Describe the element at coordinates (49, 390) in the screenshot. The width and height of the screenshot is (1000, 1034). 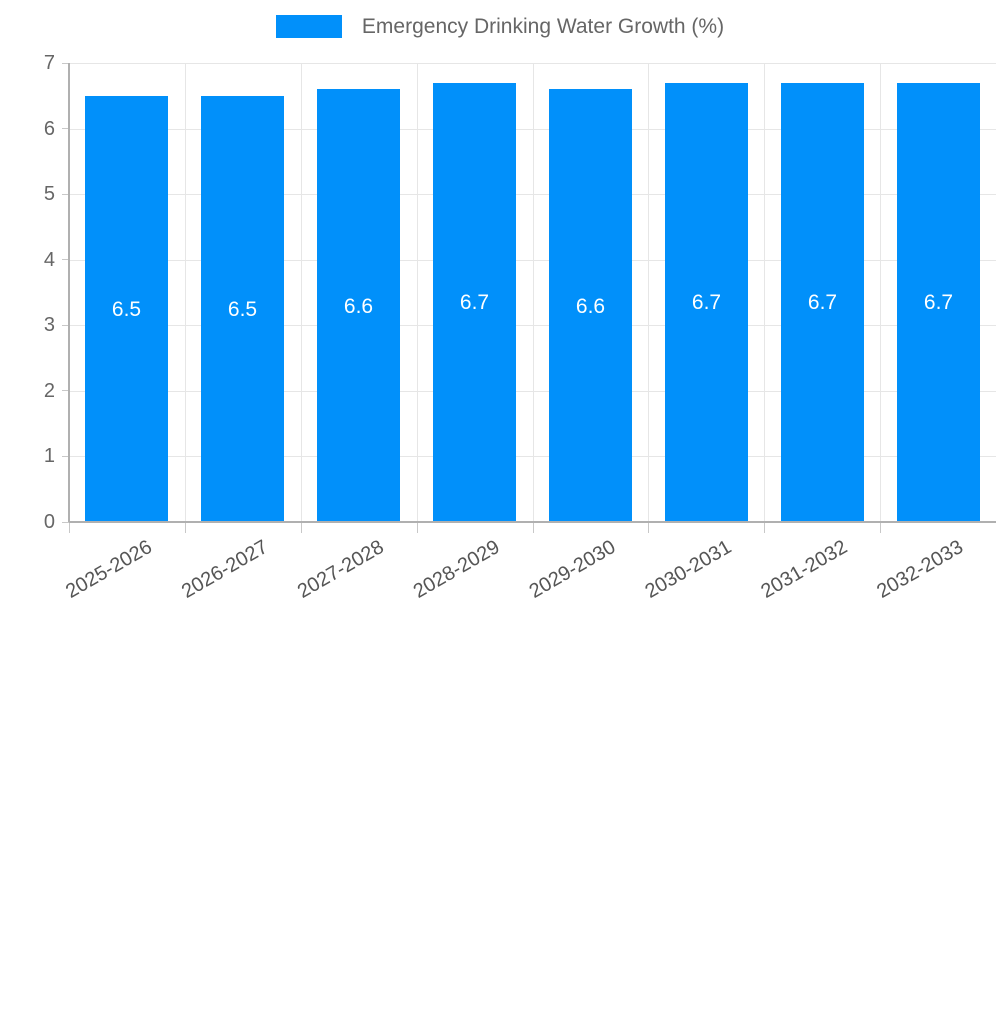
I see `y-axis-tick-label: 2` at that location.